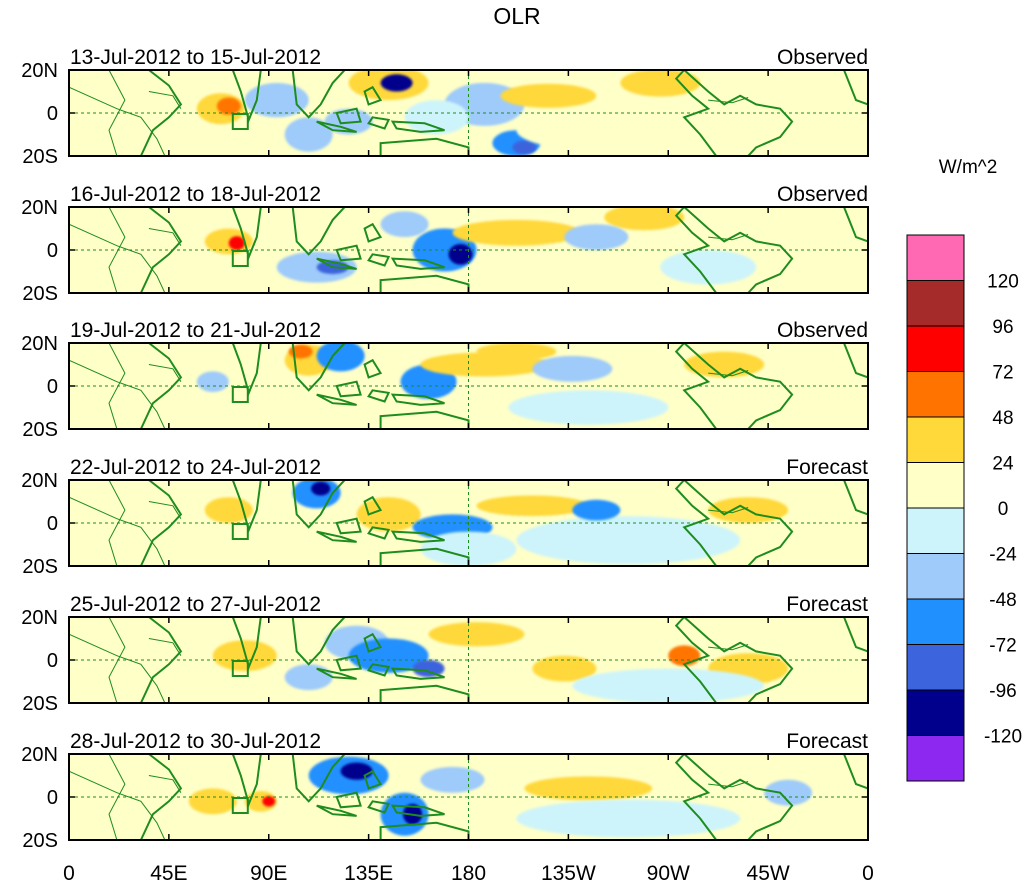 This screenshot has width=1028, height=887. I want to click on lon-tick-label: 0, so click(69, 873).